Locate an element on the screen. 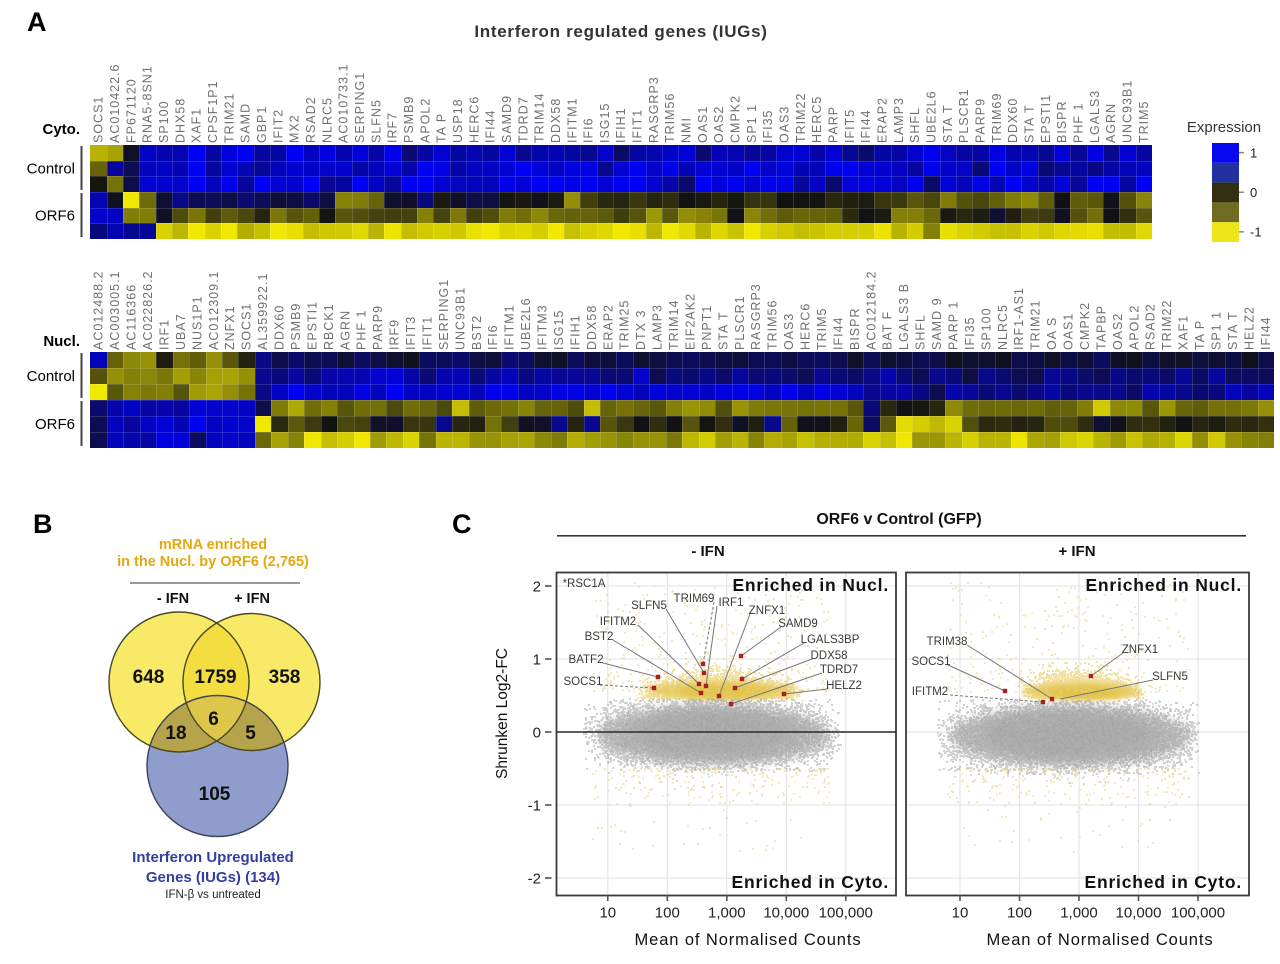  svg-text: AL359922.1 is located at coordinates (263, 311).